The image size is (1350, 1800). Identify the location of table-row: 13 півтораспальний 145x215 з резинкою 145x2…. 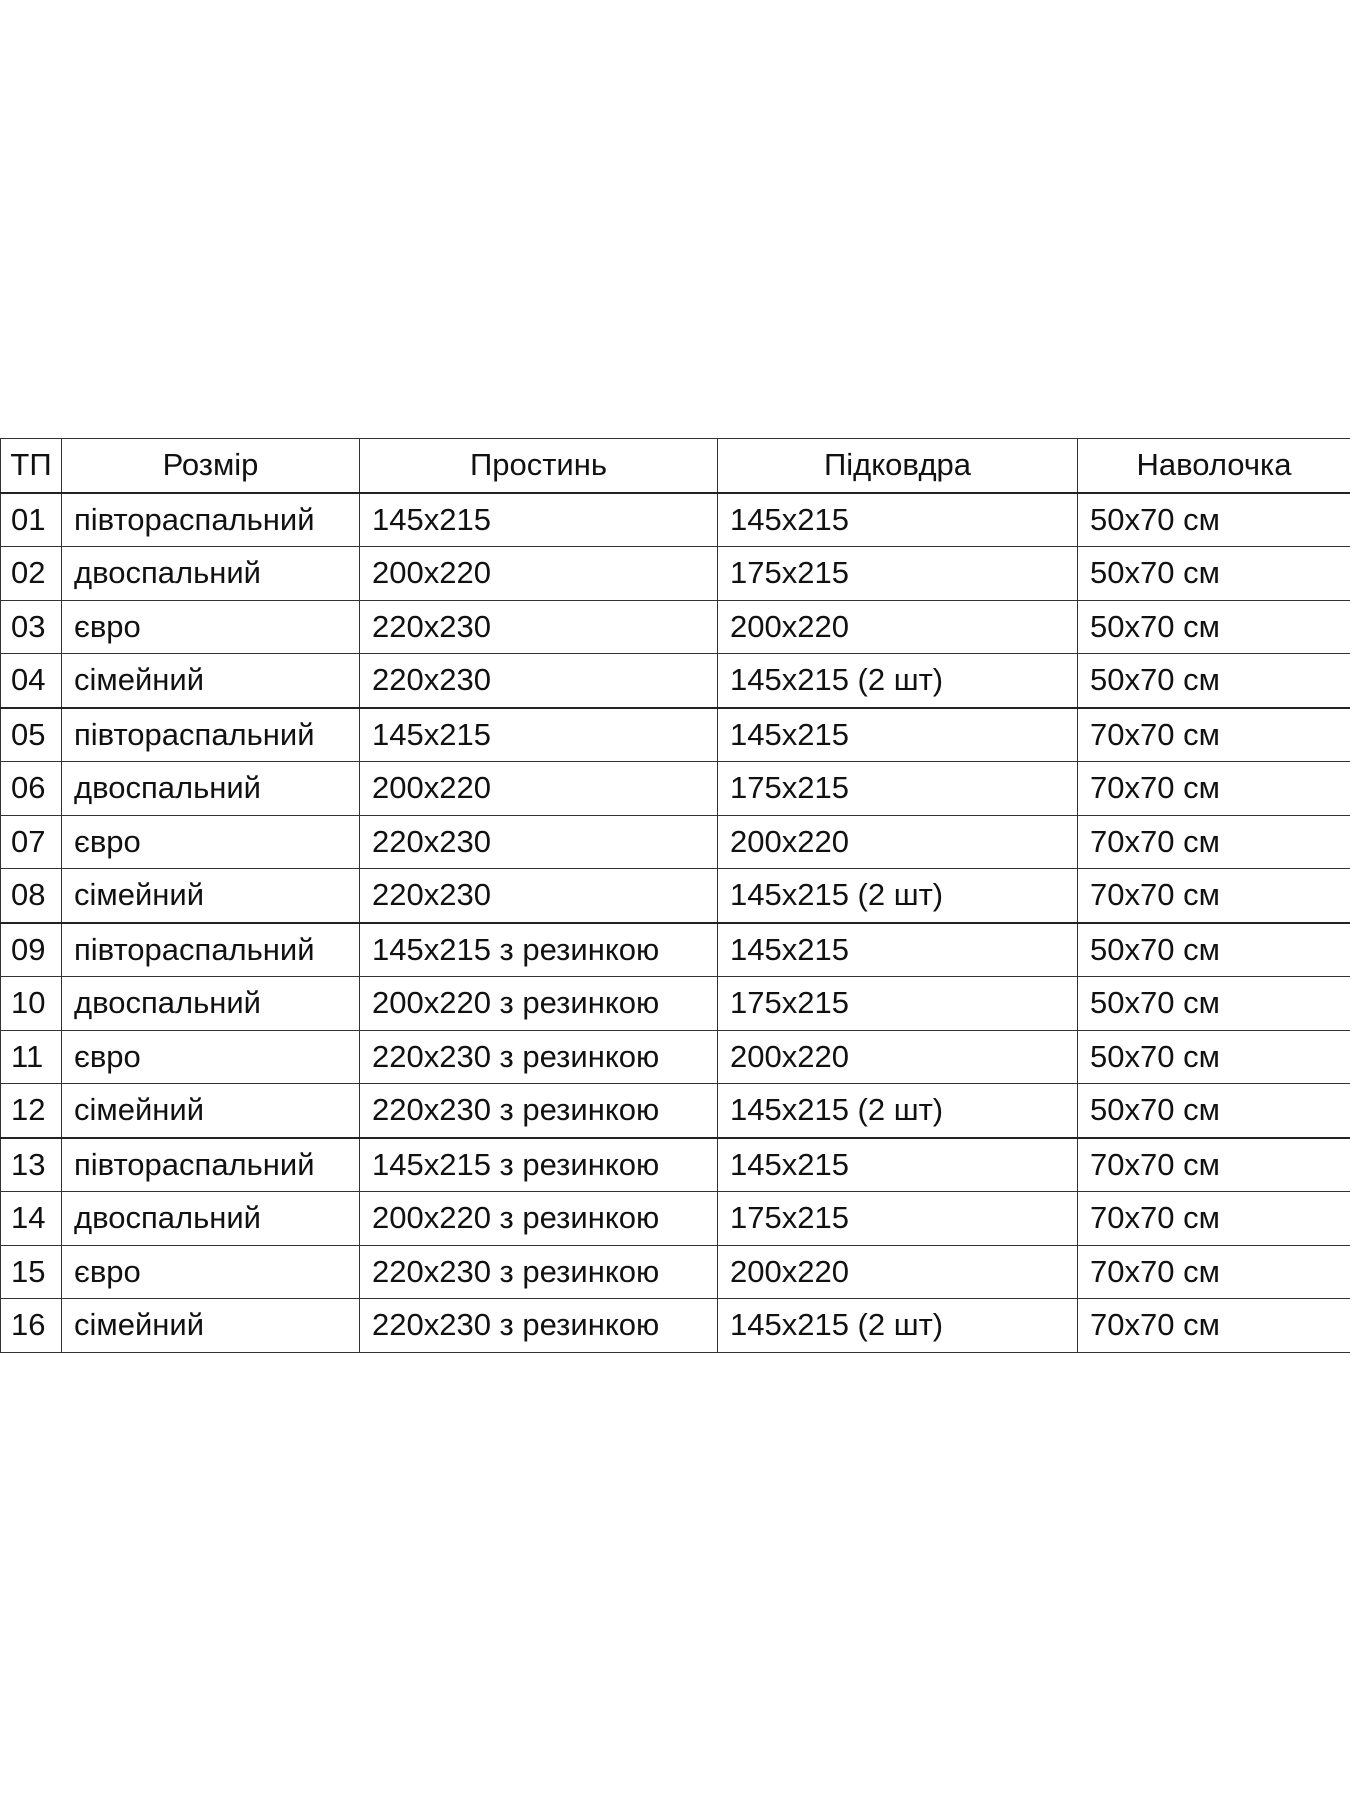
(675, 1164).